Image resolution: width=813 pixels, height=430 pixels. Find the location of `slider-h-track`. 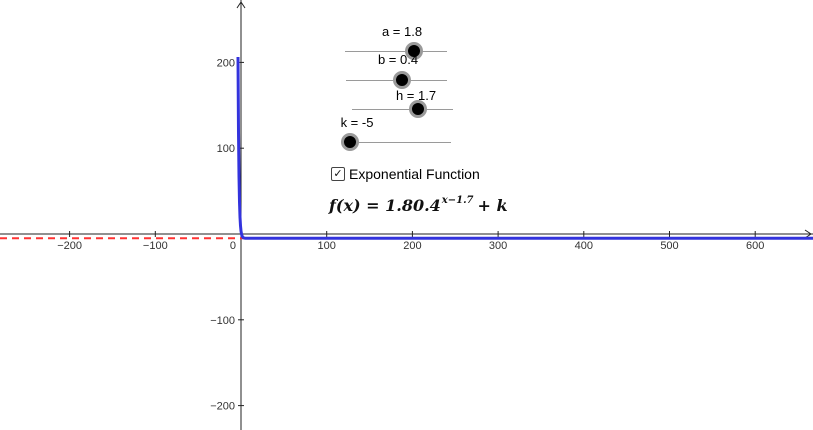

slider-h-track is located at coordinates (402, 109).